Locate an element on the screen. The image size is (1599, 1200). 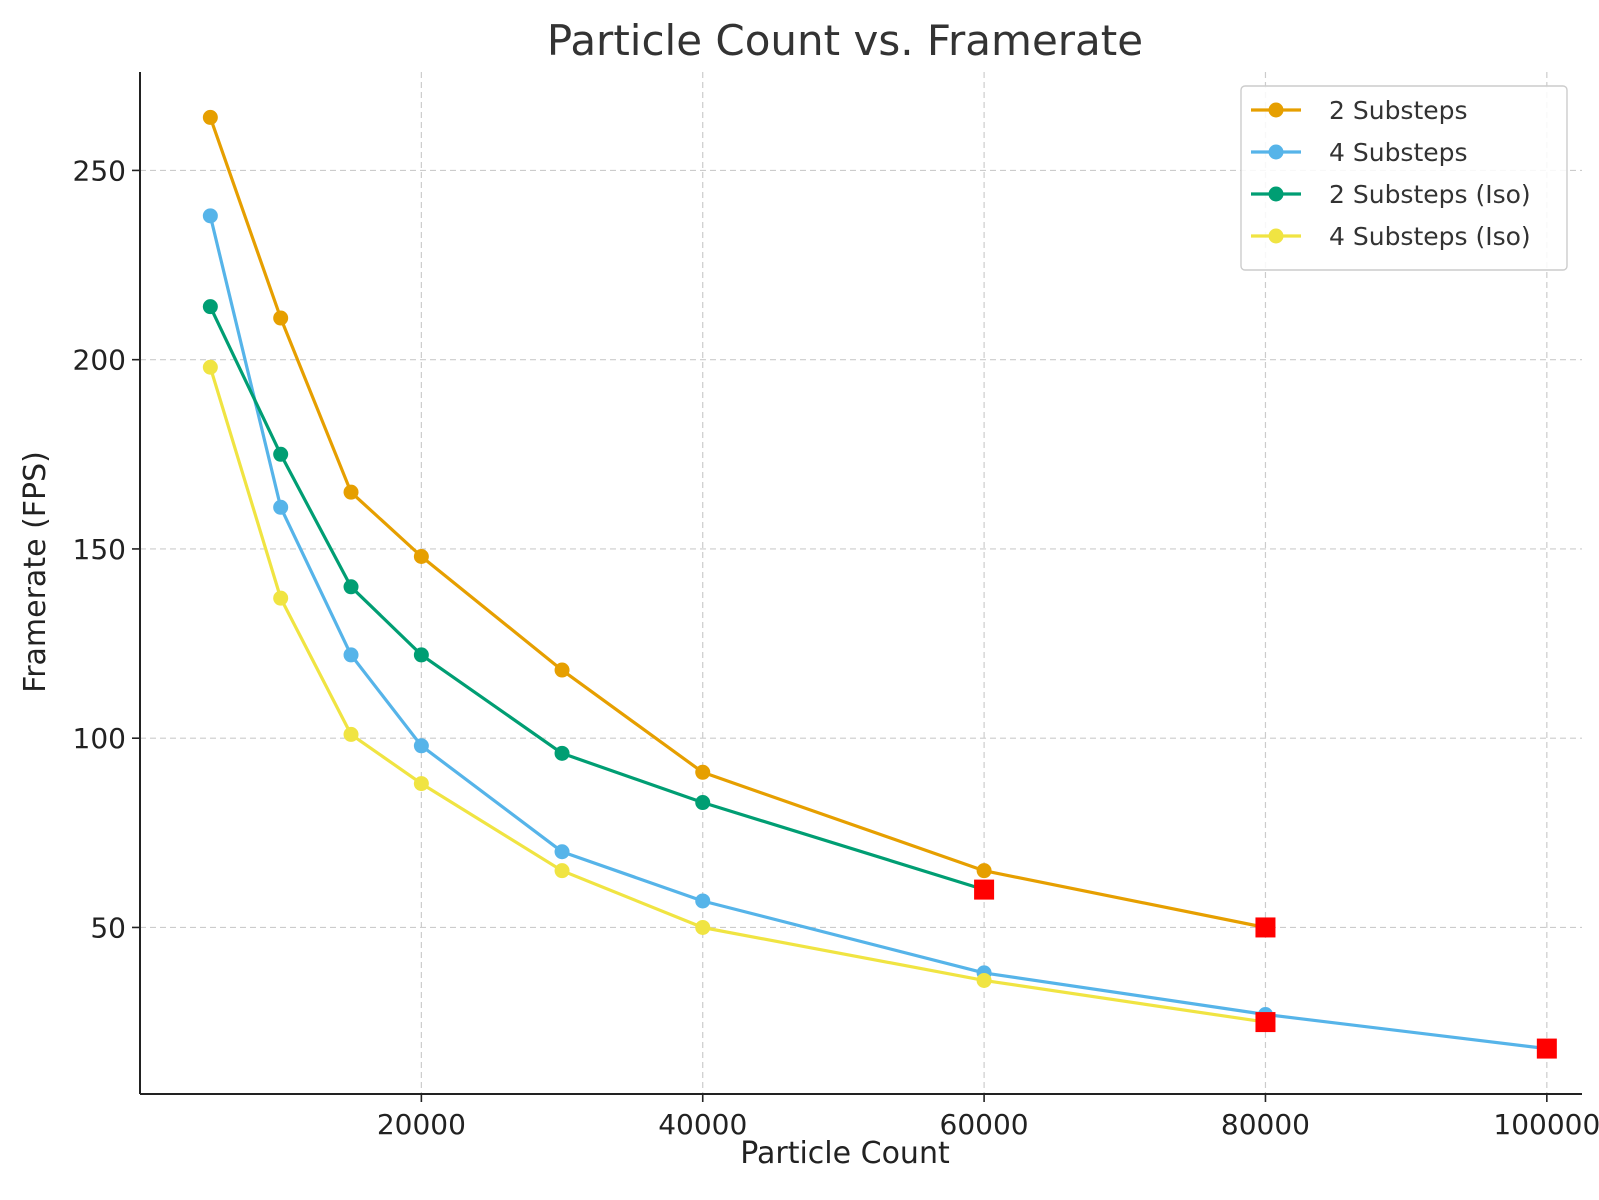
x-tick-label: 40000 is located at coordinates (702, 1124).